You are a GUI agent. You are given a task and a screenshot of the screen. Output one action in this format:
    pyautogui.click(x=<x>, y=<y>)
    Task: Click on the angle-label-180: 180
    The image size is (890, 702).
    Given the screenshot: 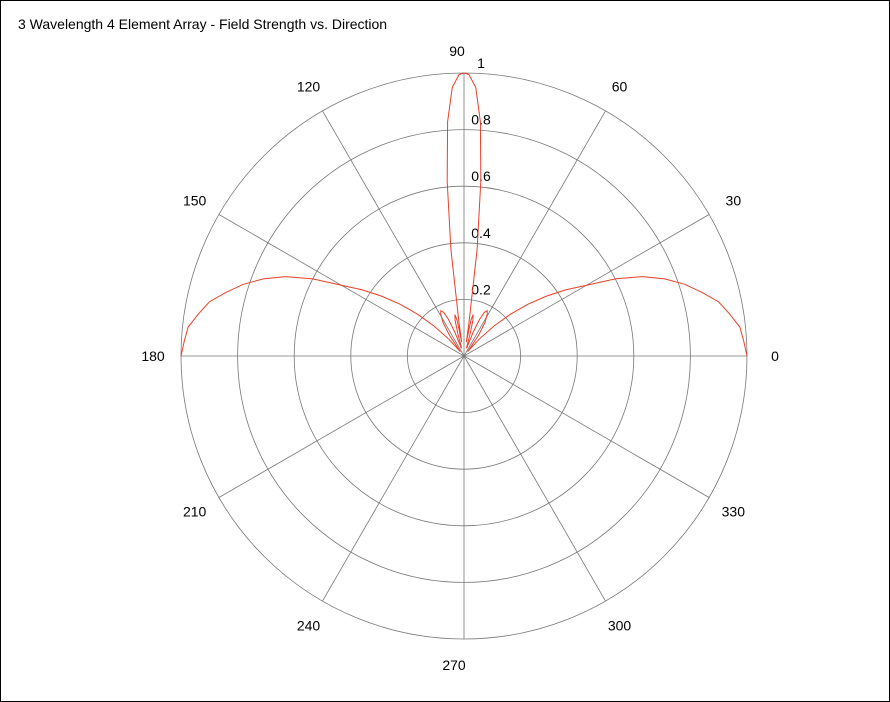 What is the action you would take?
    pyautogui.click(x=153, y=356)
    